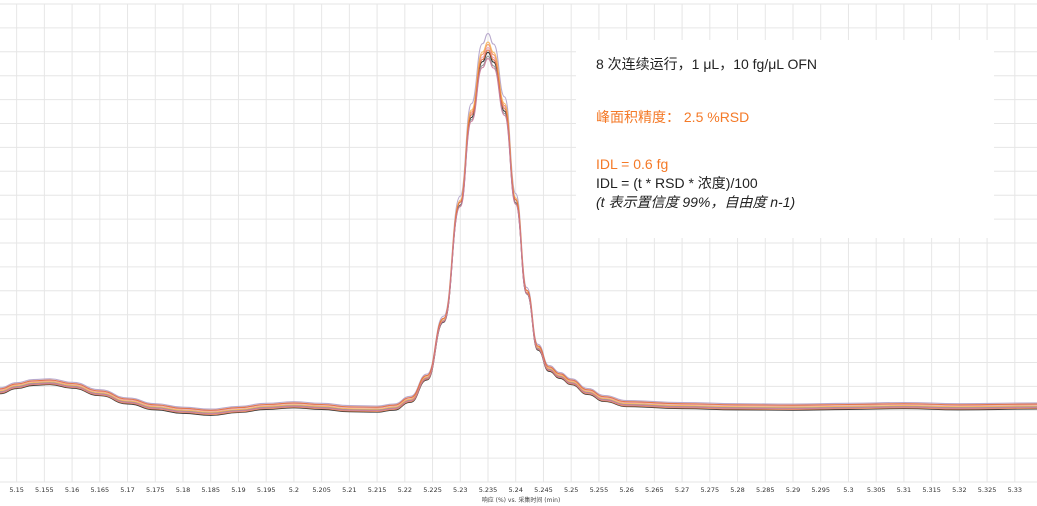  I want to click on x-tick-label: 5.285, so click(765, 490).